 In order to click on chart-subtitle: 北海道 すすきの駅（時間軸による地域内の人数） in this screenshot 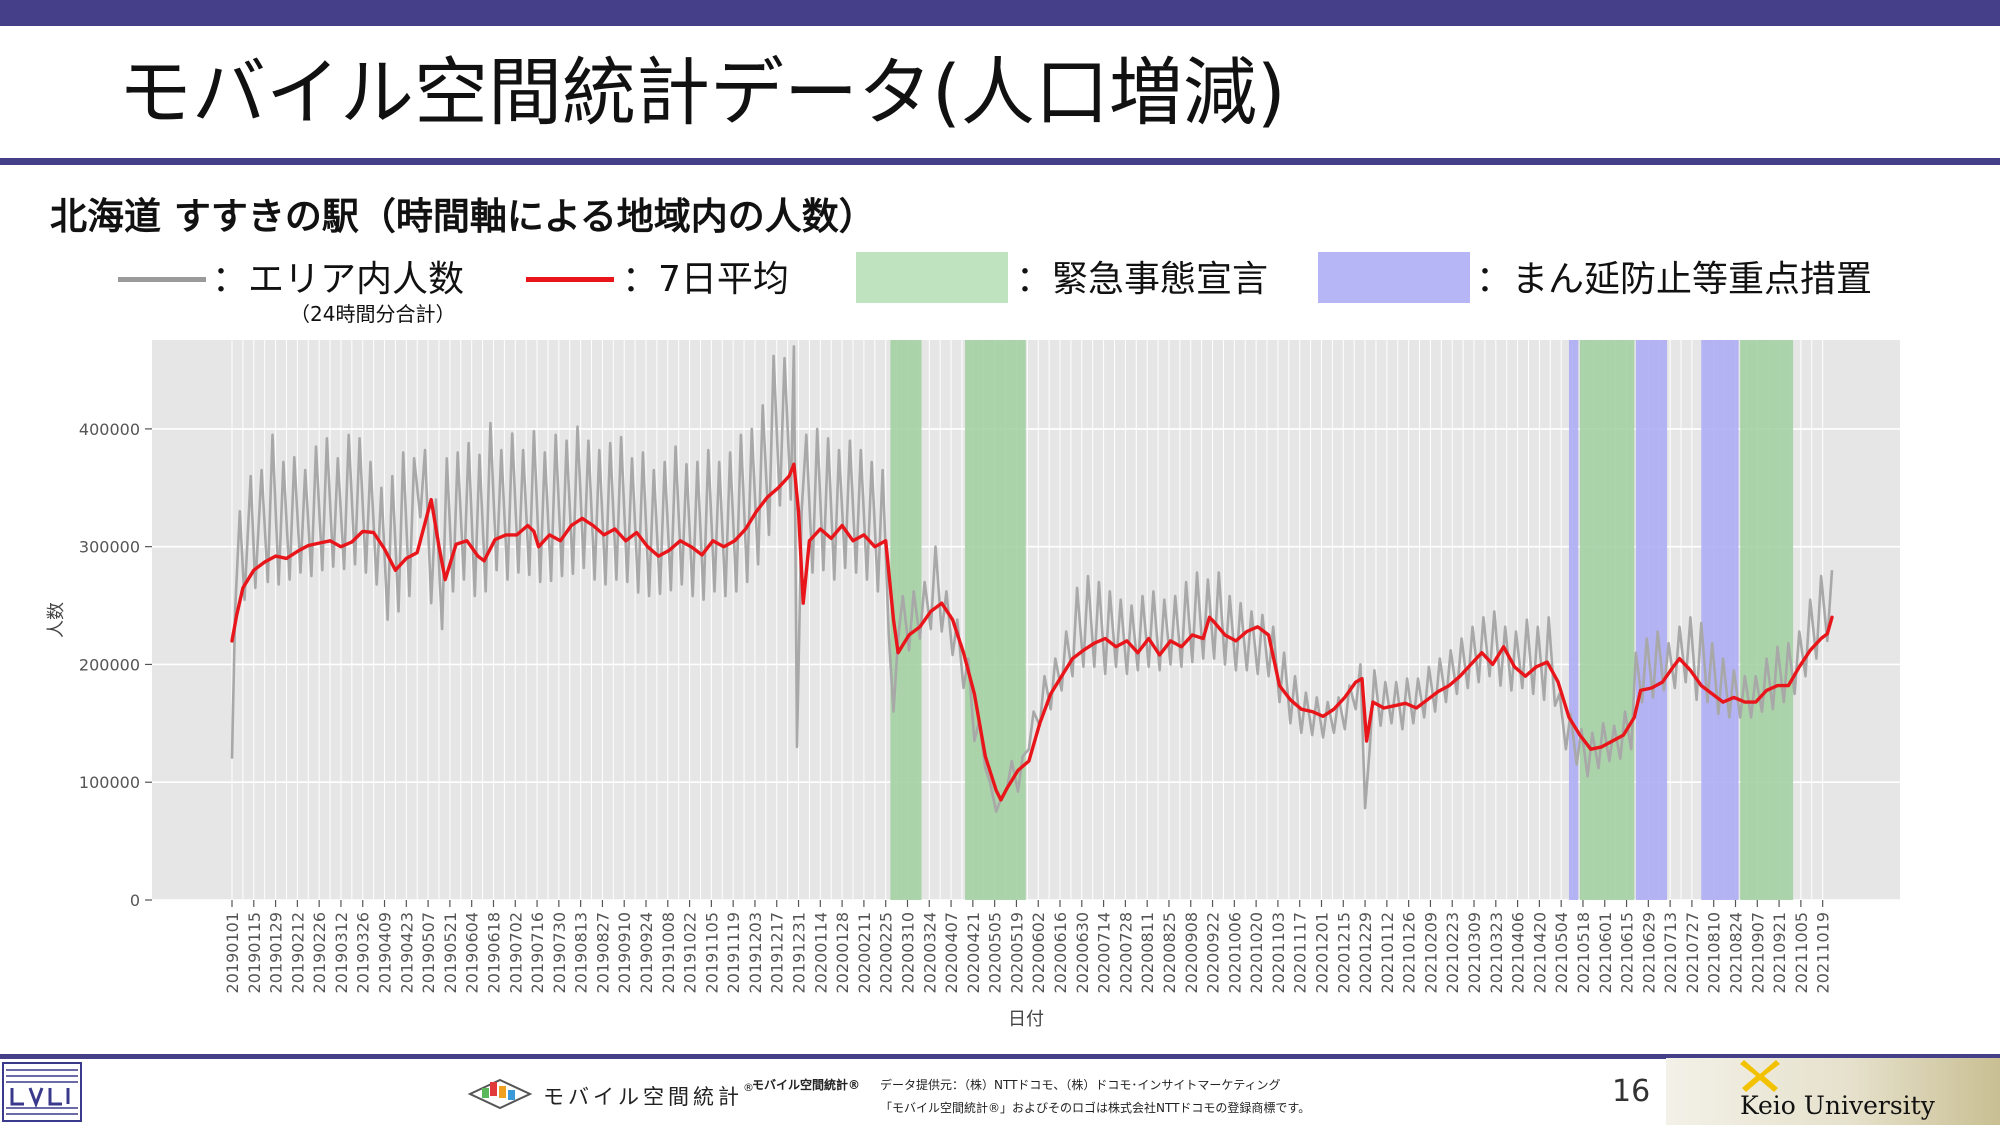, I will do `click(463, 216)`.